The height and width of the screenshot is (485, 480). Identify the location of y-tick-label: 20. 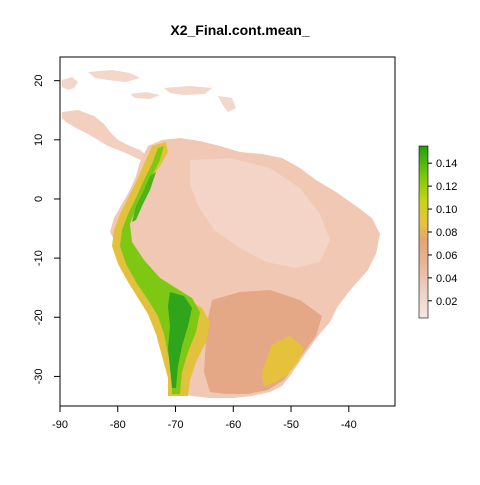
(39, 81).